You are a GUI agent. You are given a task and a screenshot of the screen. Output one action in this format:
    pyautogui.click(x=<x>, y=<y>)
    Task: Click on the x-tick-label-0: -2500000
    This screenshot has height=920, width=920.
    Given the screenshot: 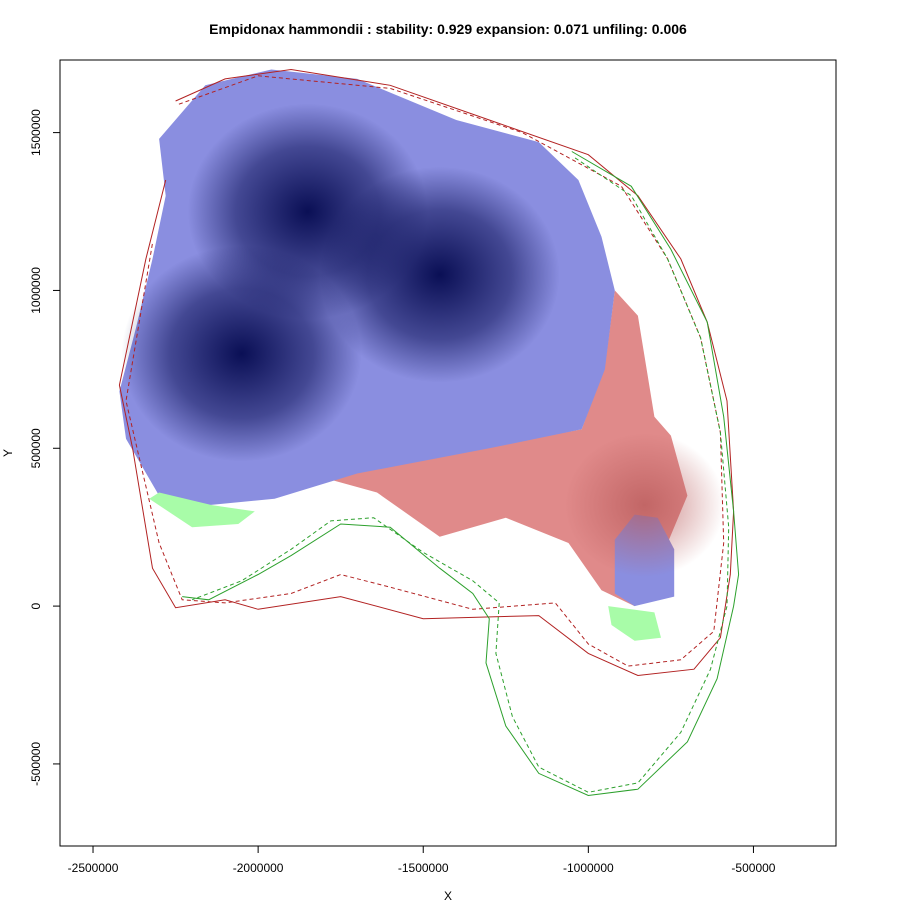 What is the action you would take?
    pyautogui.click(x=93, y=868)
    